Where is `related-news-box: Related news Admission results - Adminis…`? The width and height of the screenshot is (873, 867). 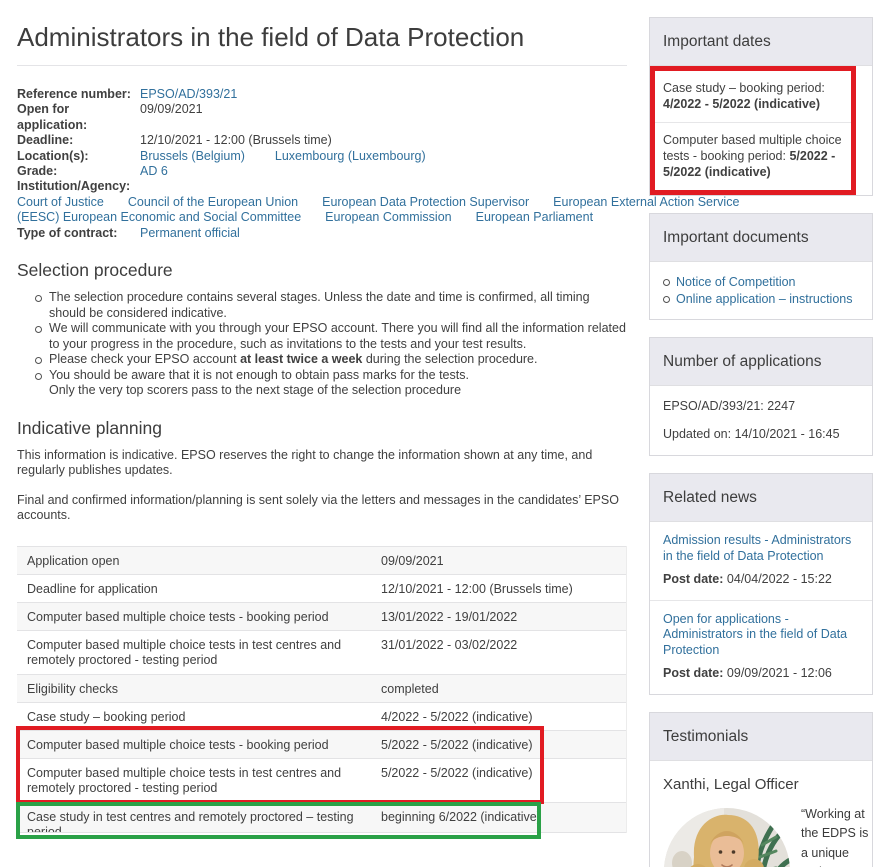 related-news-box: Related news Admission results - Adminis… is located at coordinates (761, 584).